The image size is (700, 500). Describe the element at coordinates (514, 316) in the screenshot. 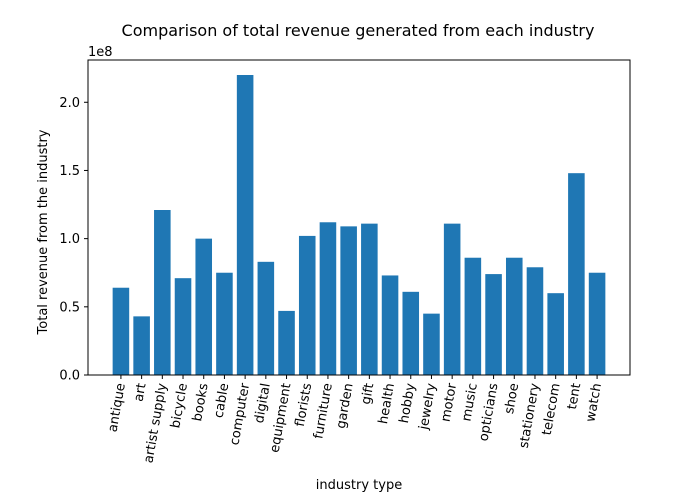

I see `bar-shoe` at that location.